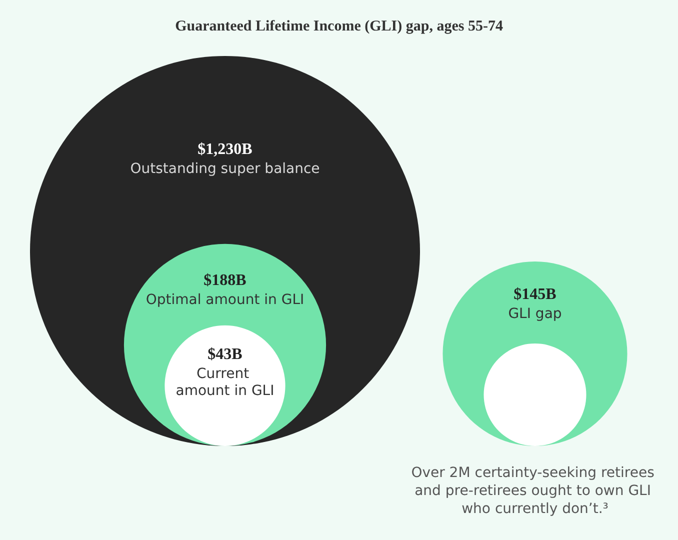 The width and height of the screenshot is (678, 540). What do you see at coordinates (535, 314) in the screenshot?
I see `category-label: GLI gap` at bounding box center [535, 314].